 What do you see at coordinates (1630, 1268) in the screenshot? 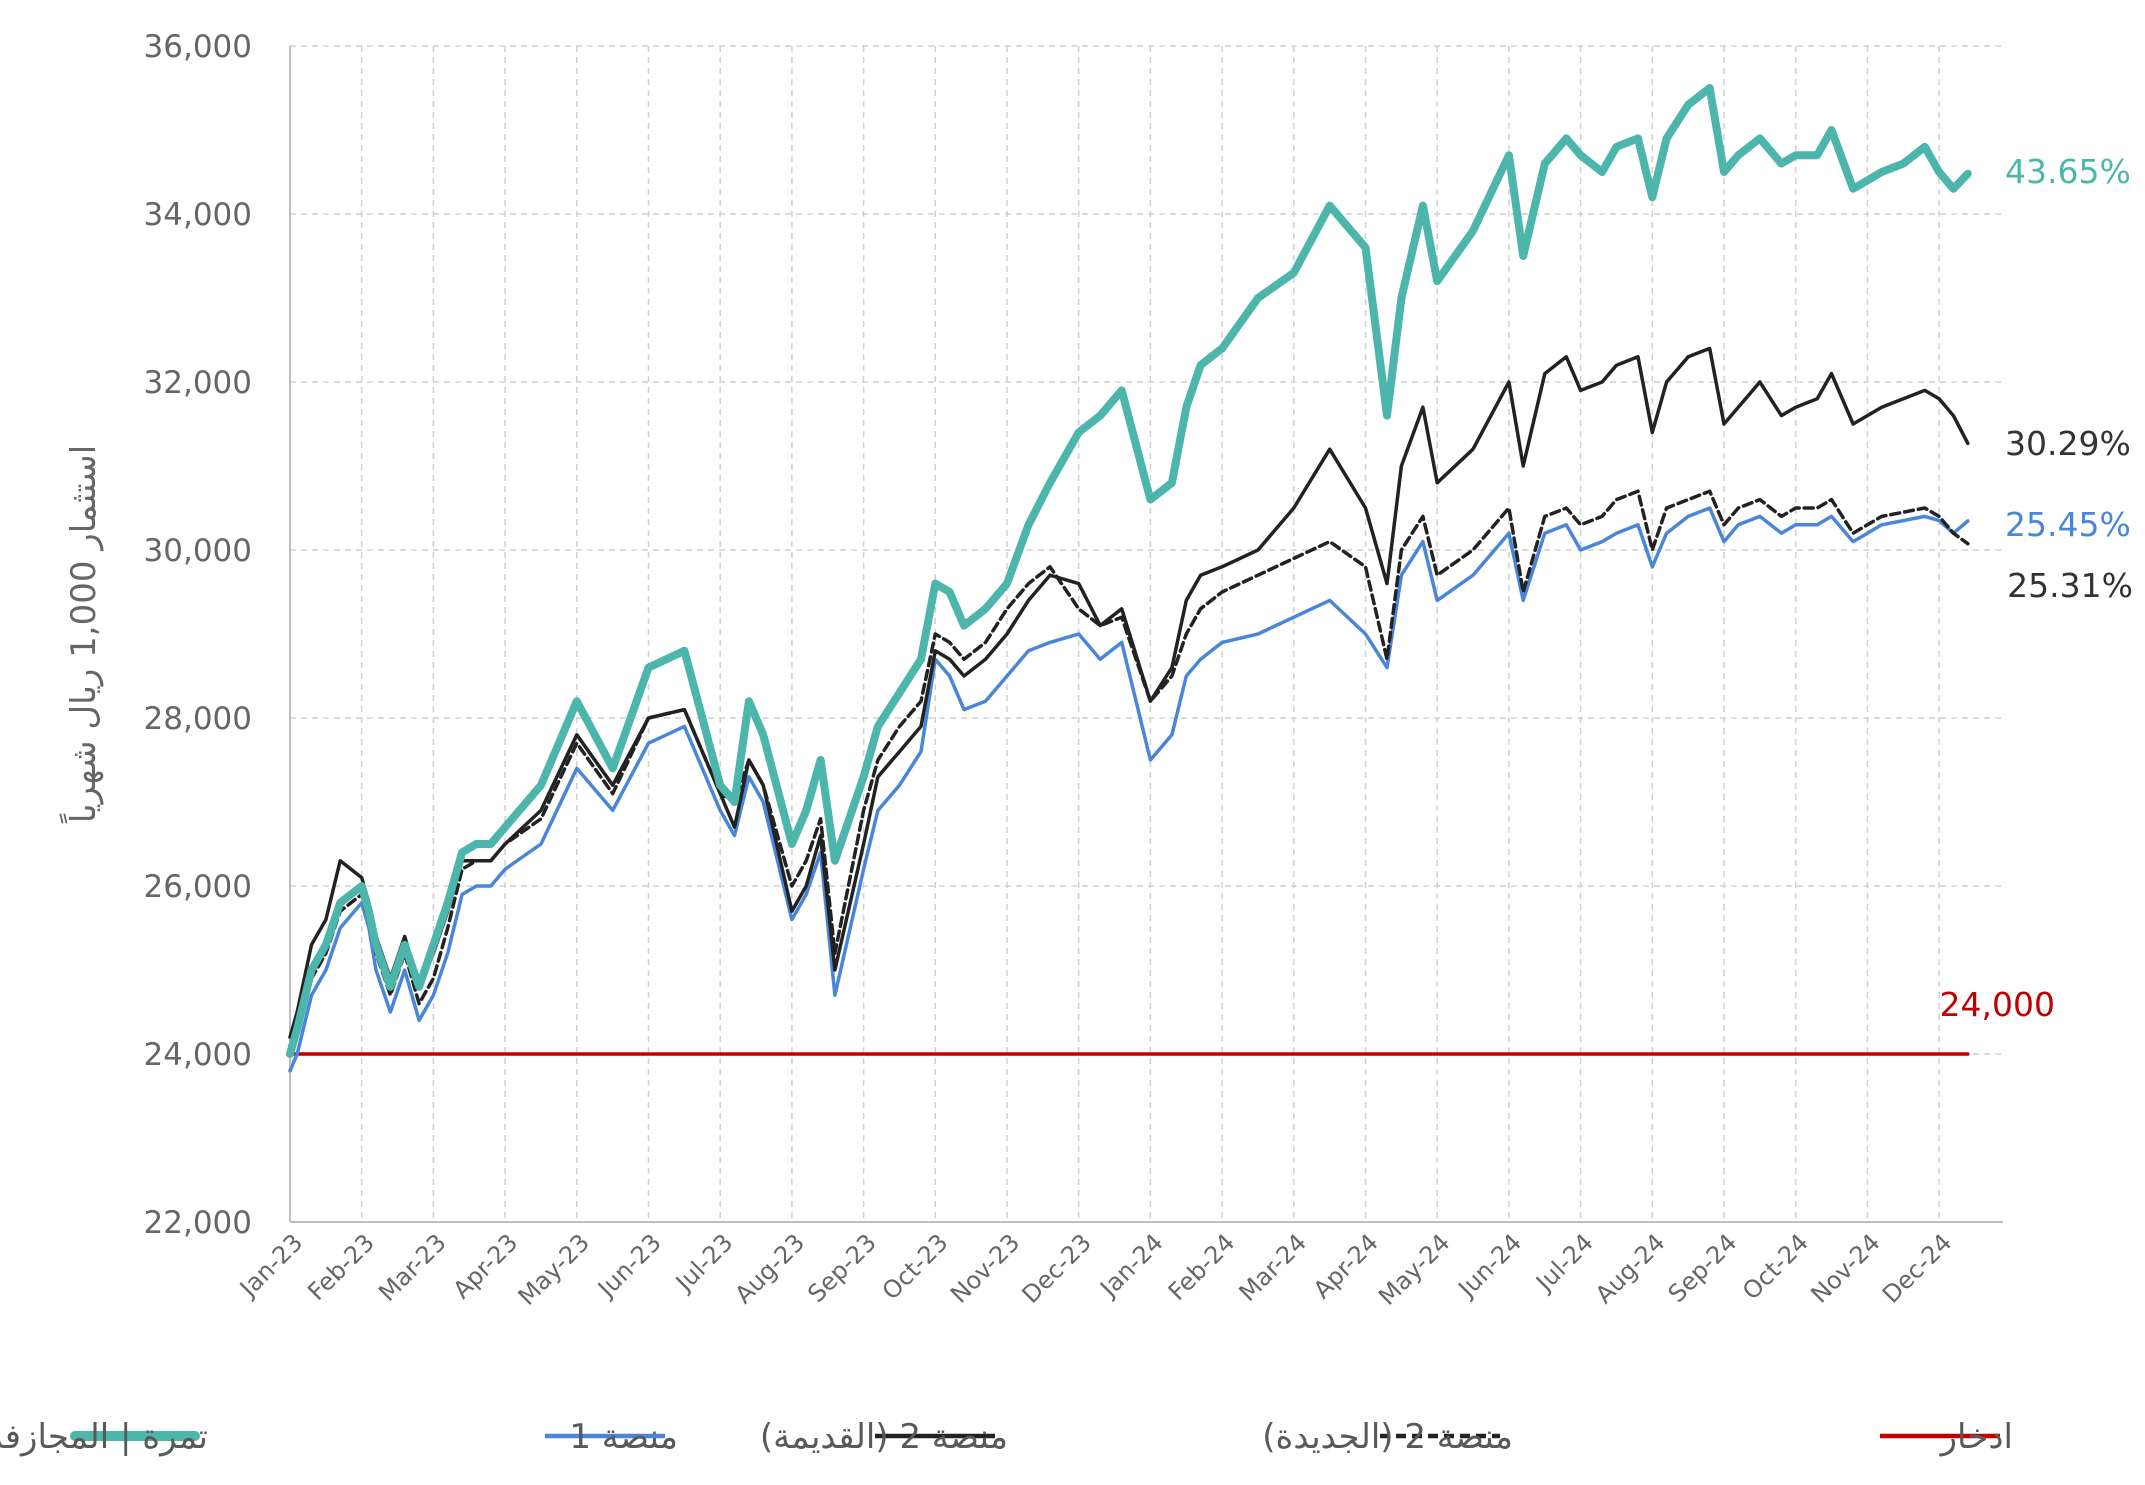
I see `x-tick-label: Aug-24` at bounding box center [1630, 1268].